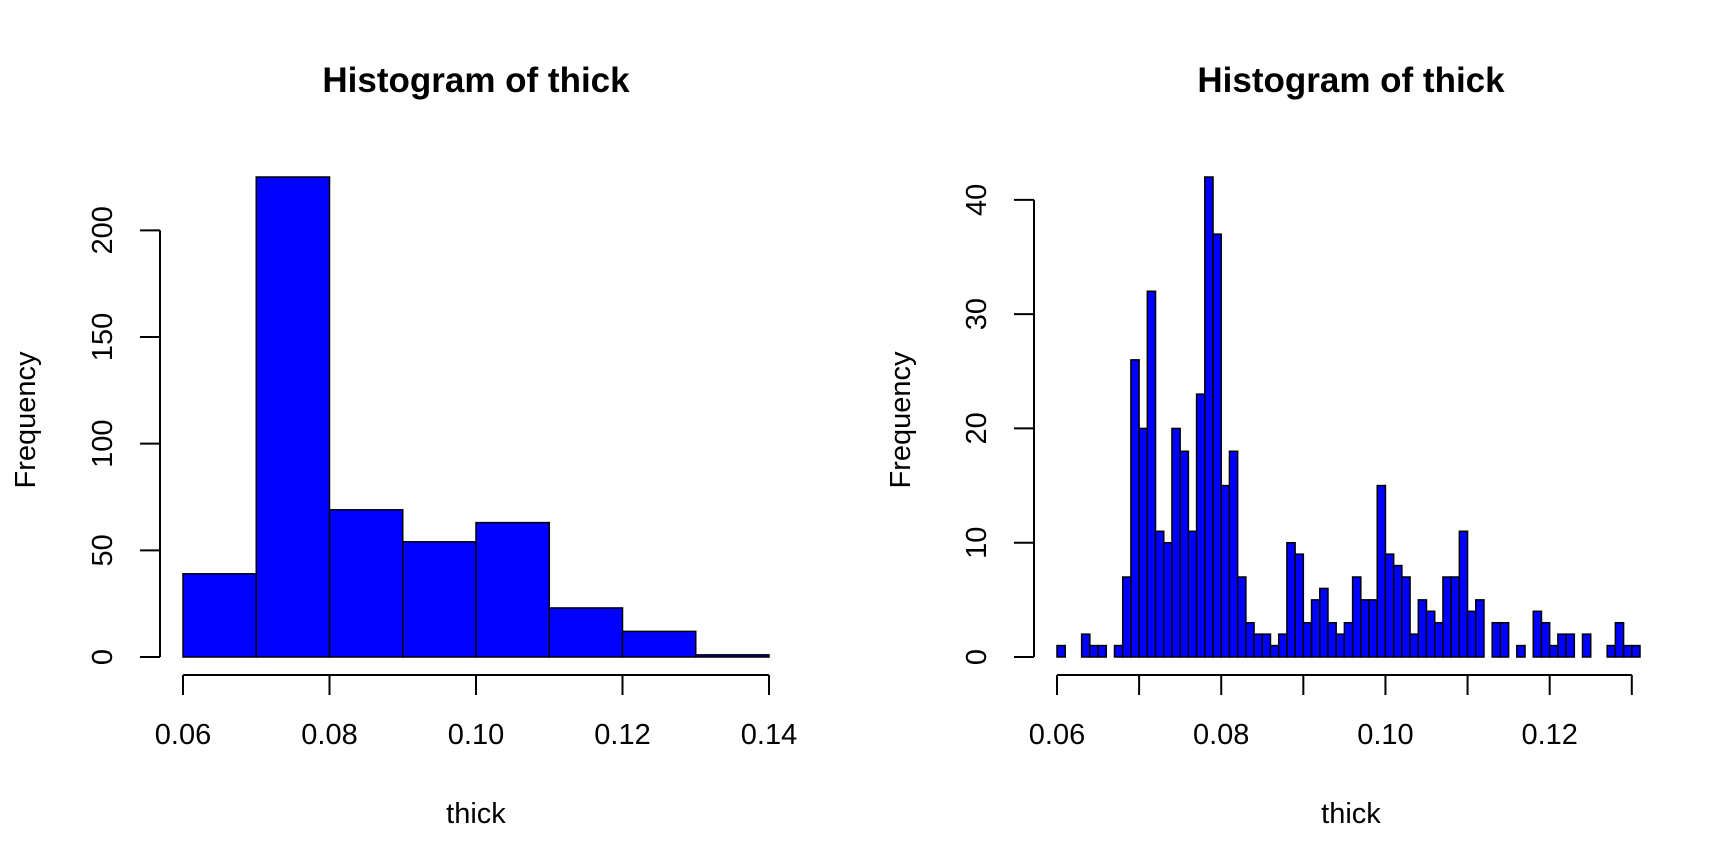 The image size is (1728, 864). I want to click on y-tick-label: 200, so click(103, 230).